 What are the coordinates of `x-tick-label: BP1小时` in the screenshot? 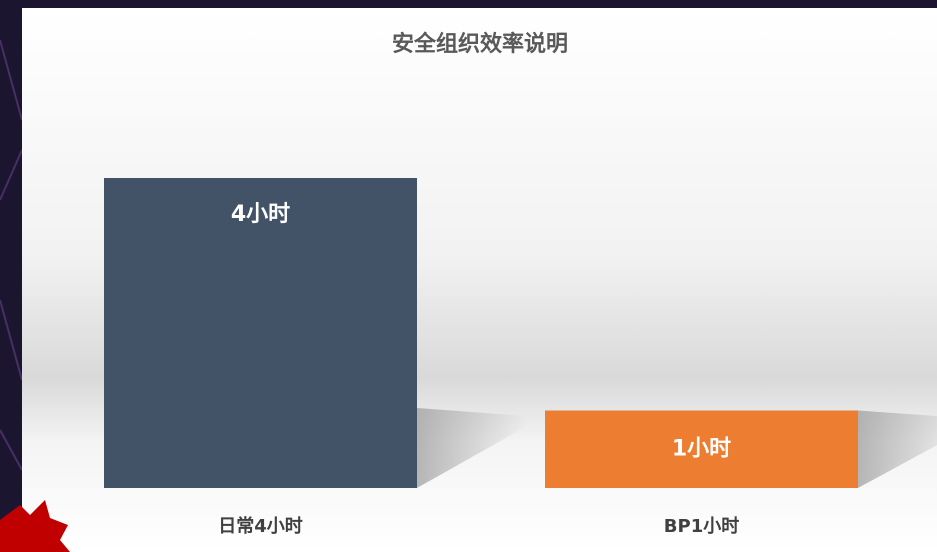 It's located at (701, 526).